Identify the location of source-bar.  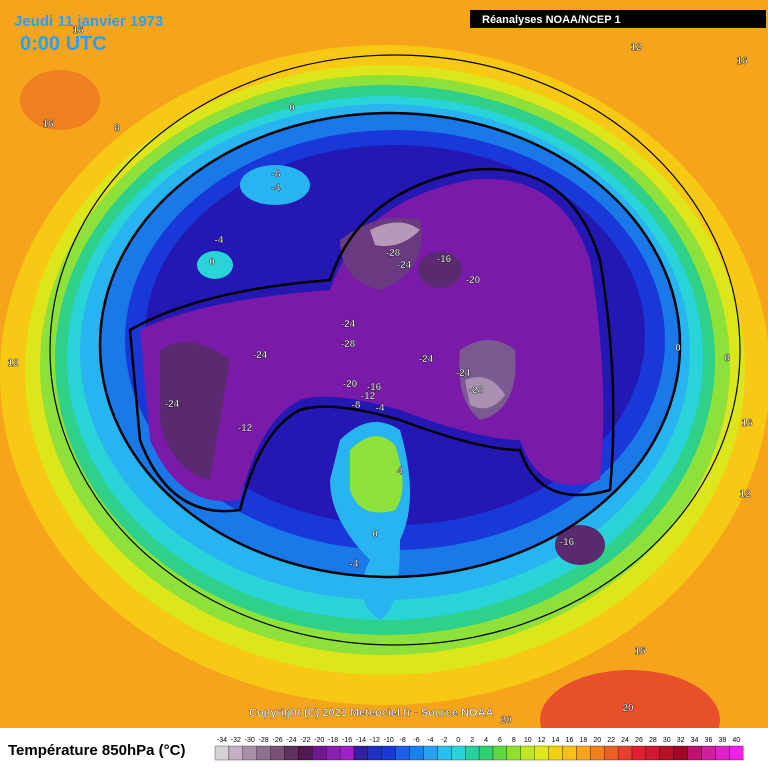
(618, 19).